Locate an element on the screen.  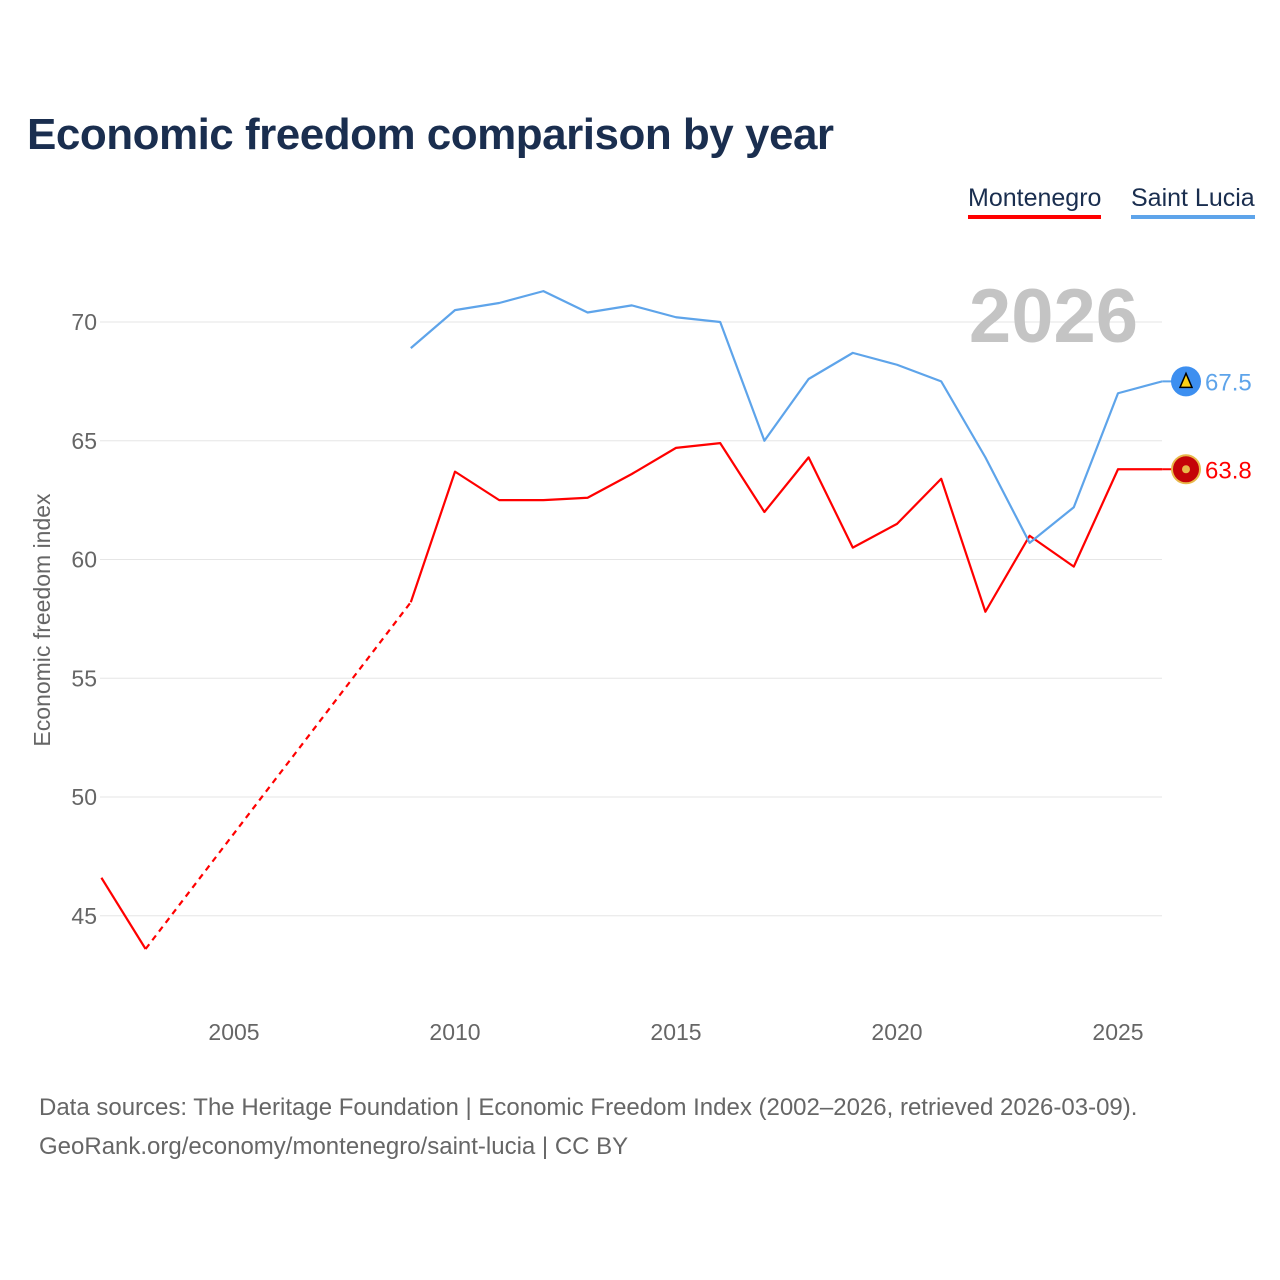
y-tick-label: 50 is located at coordinates (84, 797).